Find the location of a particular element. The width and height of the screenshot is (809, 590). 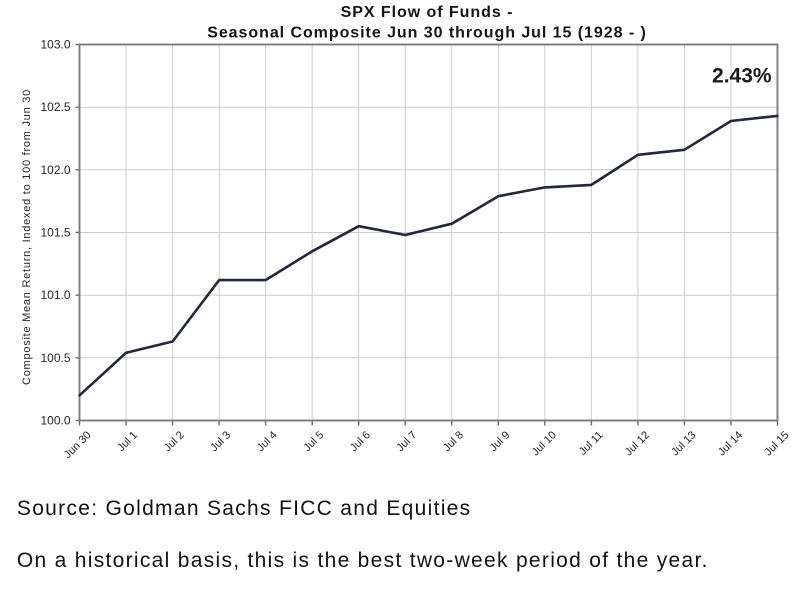

svg-text: 2.43% is located at coordinates (742, 75).